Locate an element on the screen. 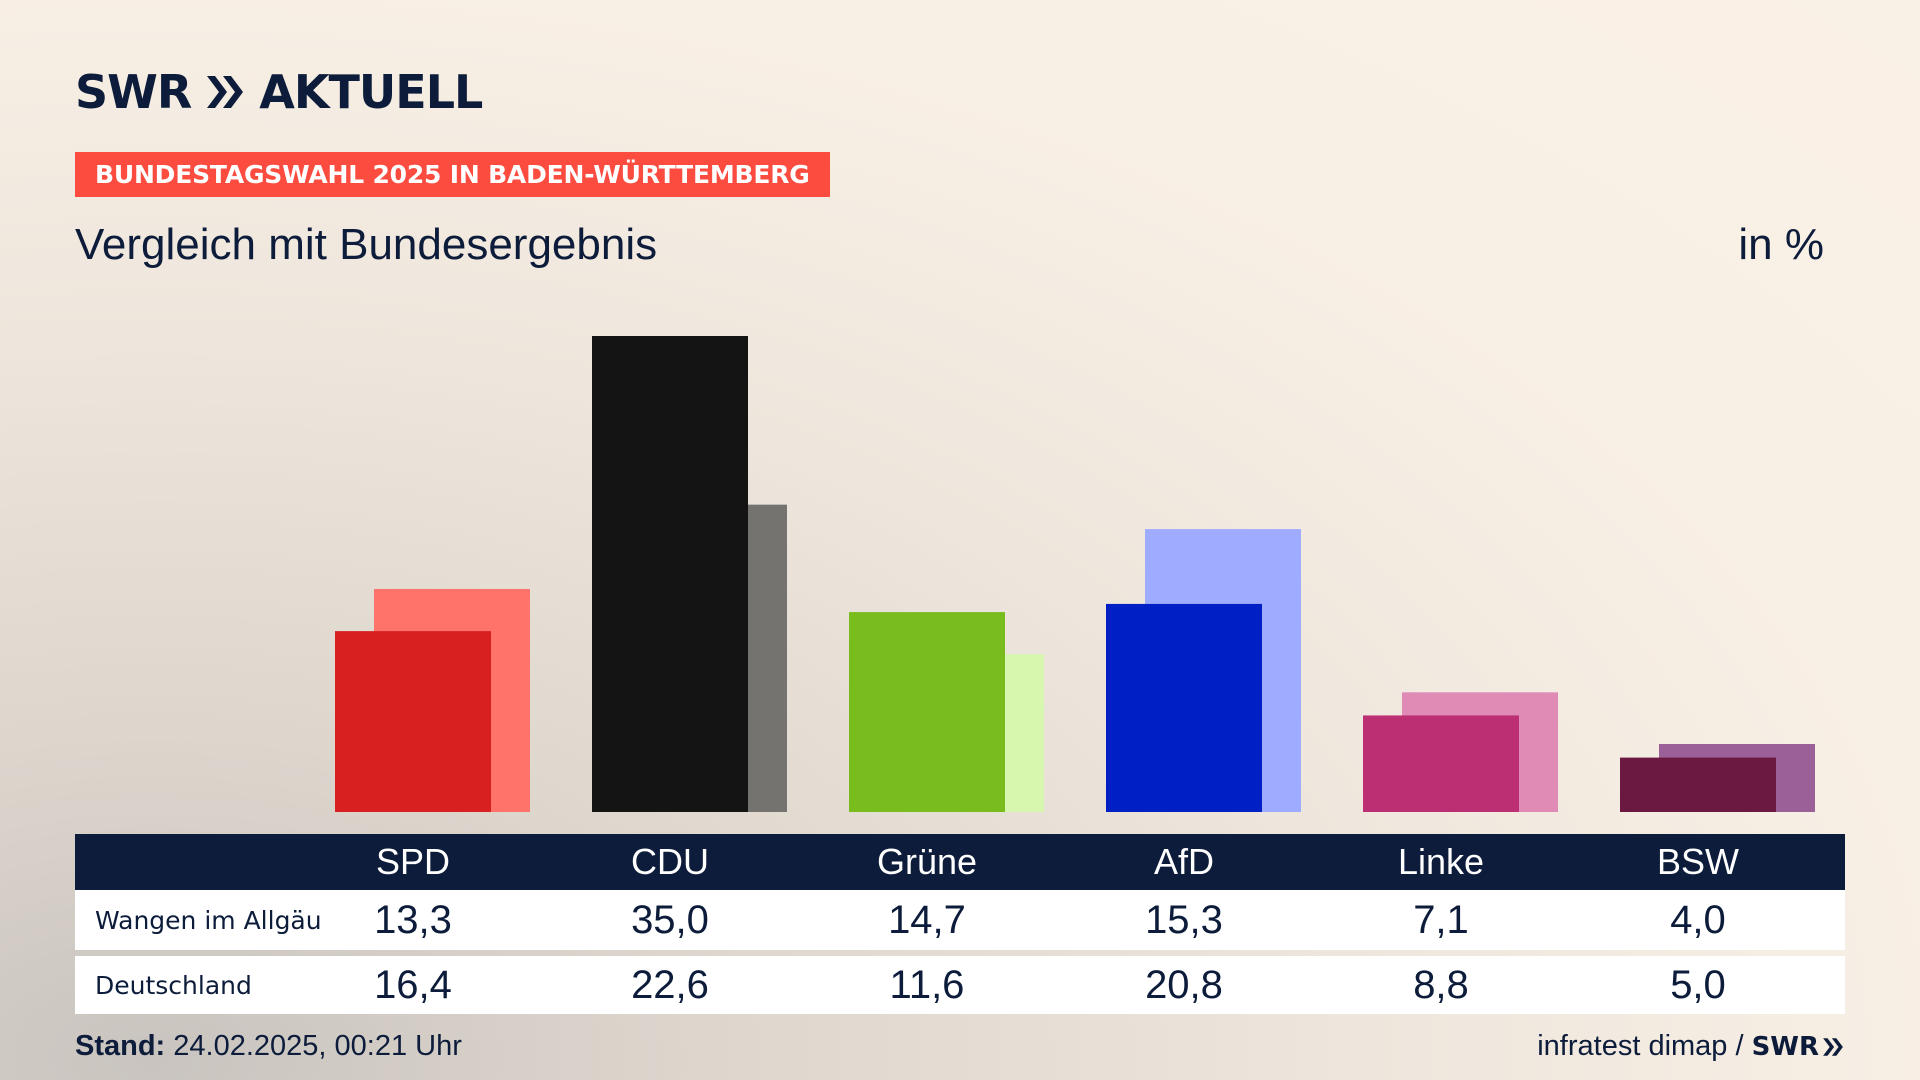 The image size is (1920, 1080). value-cell: 20,8 is located at coordinates (1184, 984).